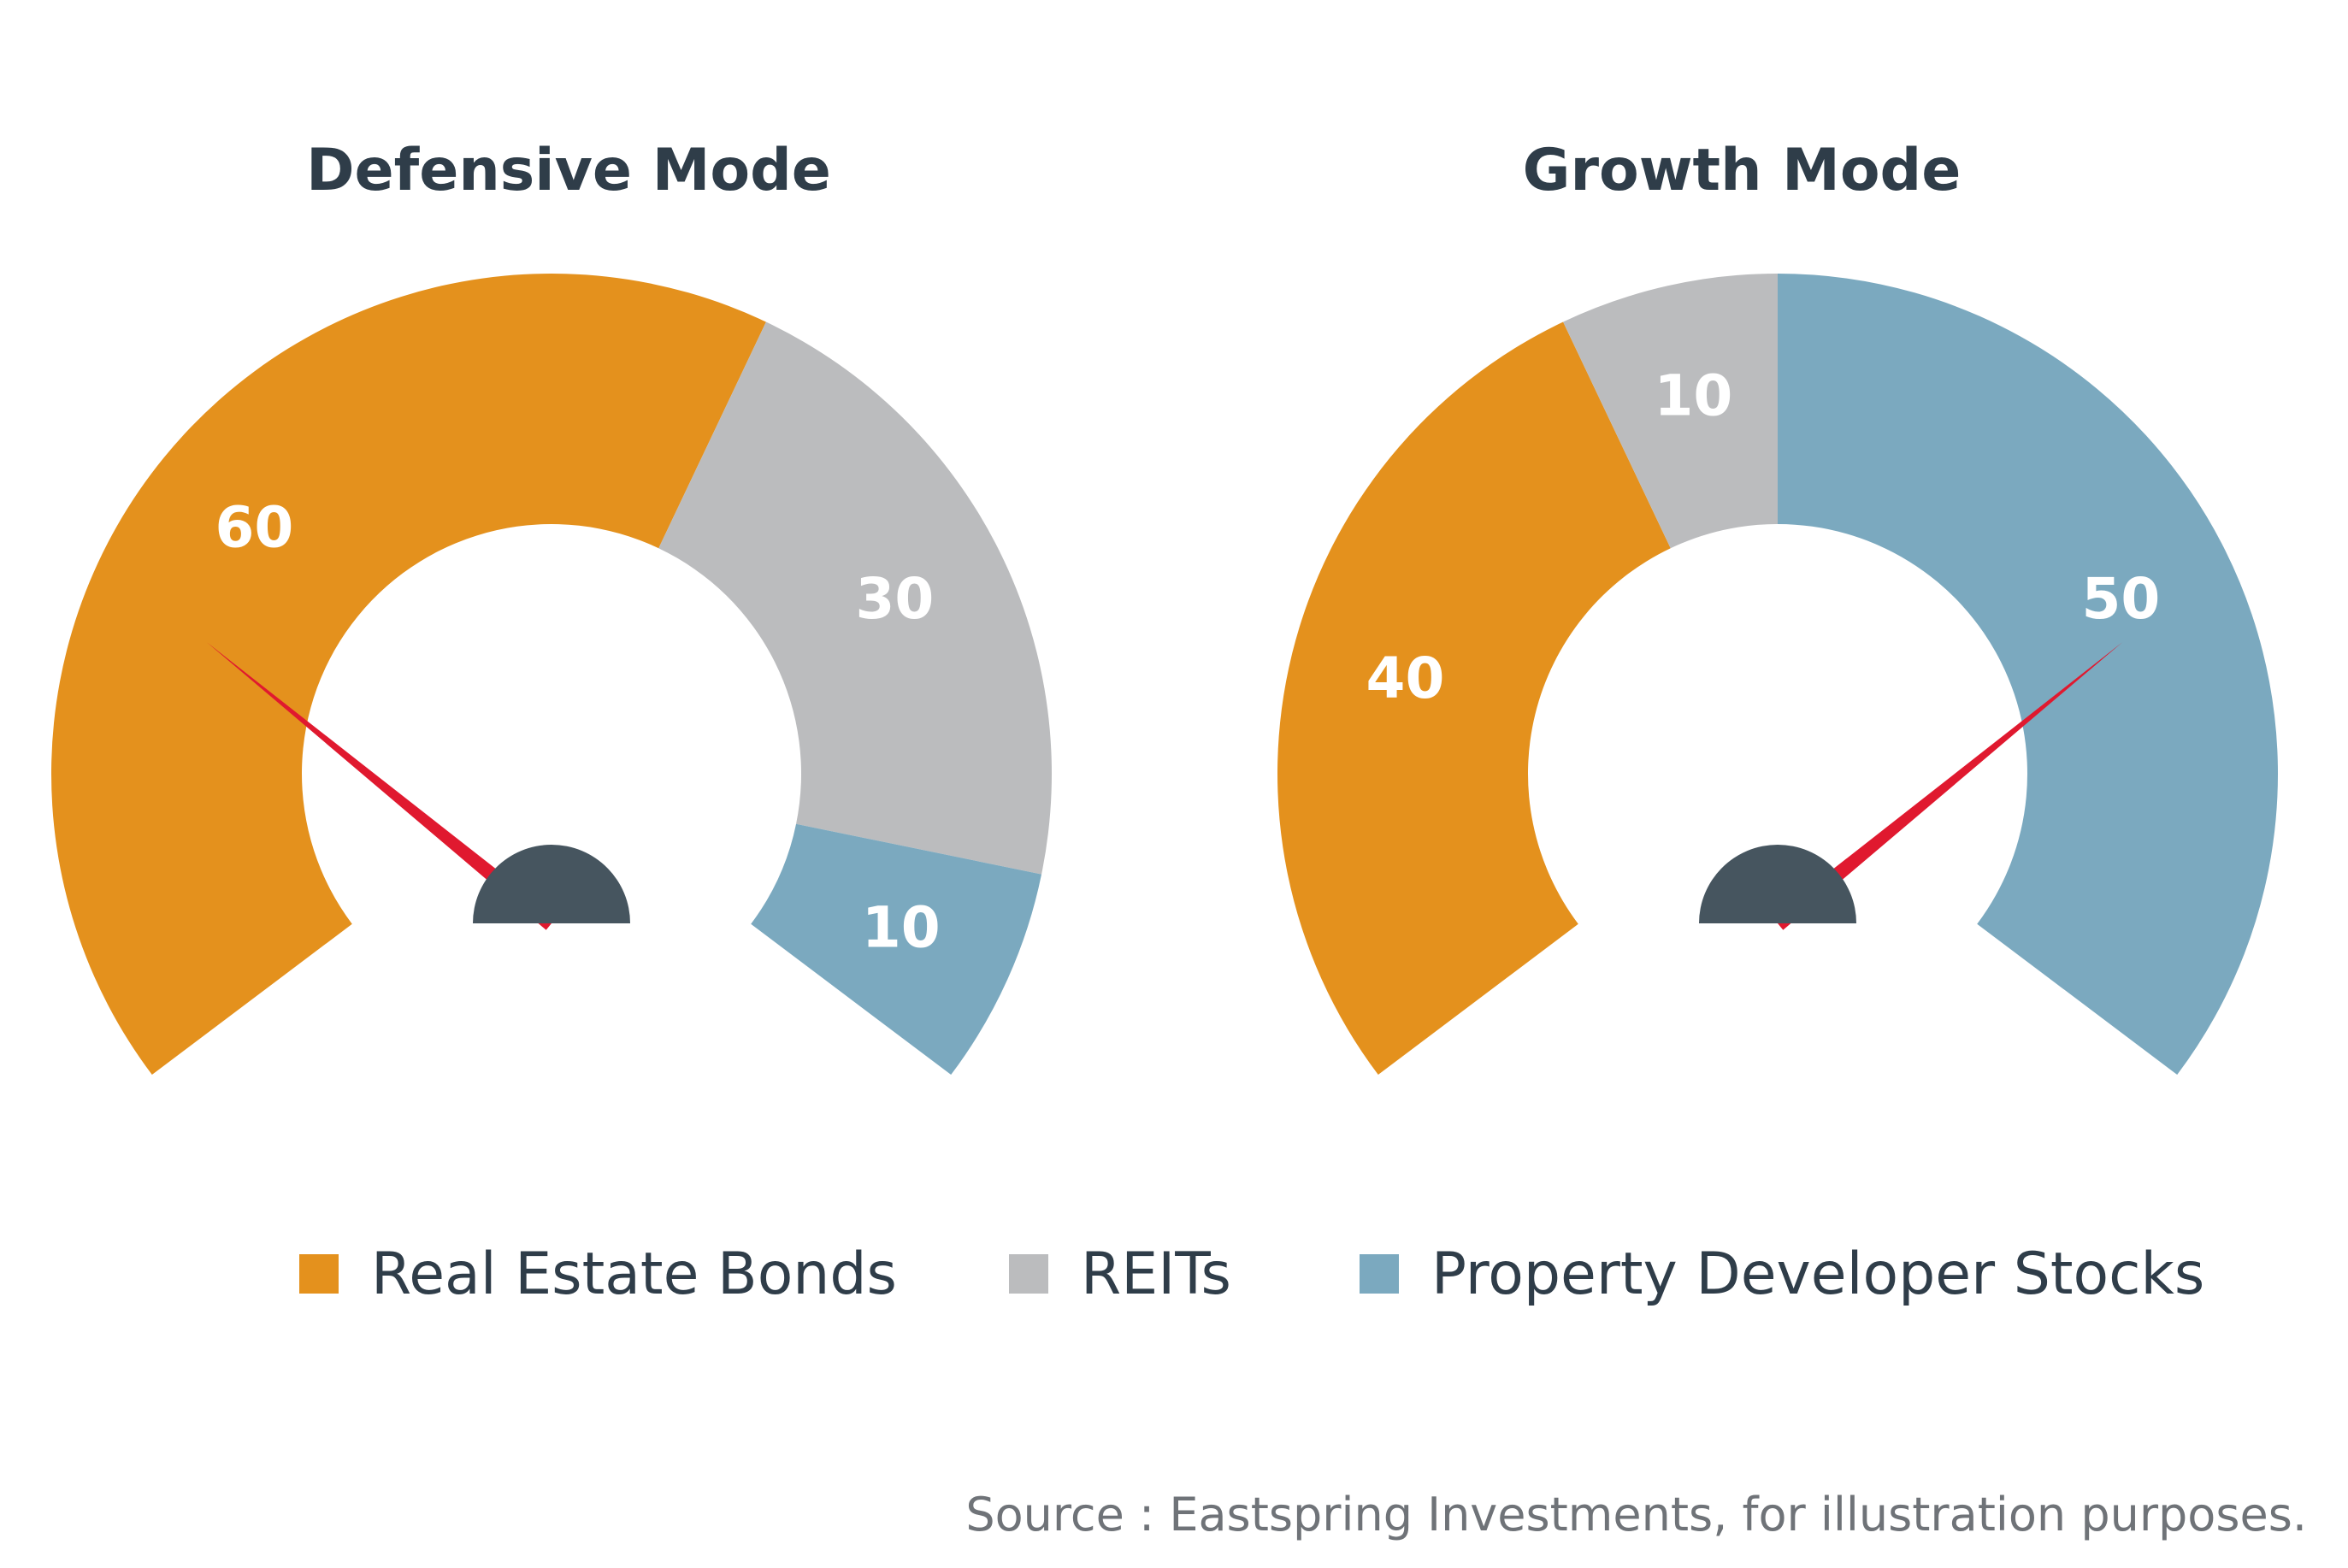 The height and width of the screenshot is (1568, 2348). What do you see at coordinates (1379, 1274) in the screenshot?
I see `legend-swatch-stocks` at bounding box center [1379, 1274].